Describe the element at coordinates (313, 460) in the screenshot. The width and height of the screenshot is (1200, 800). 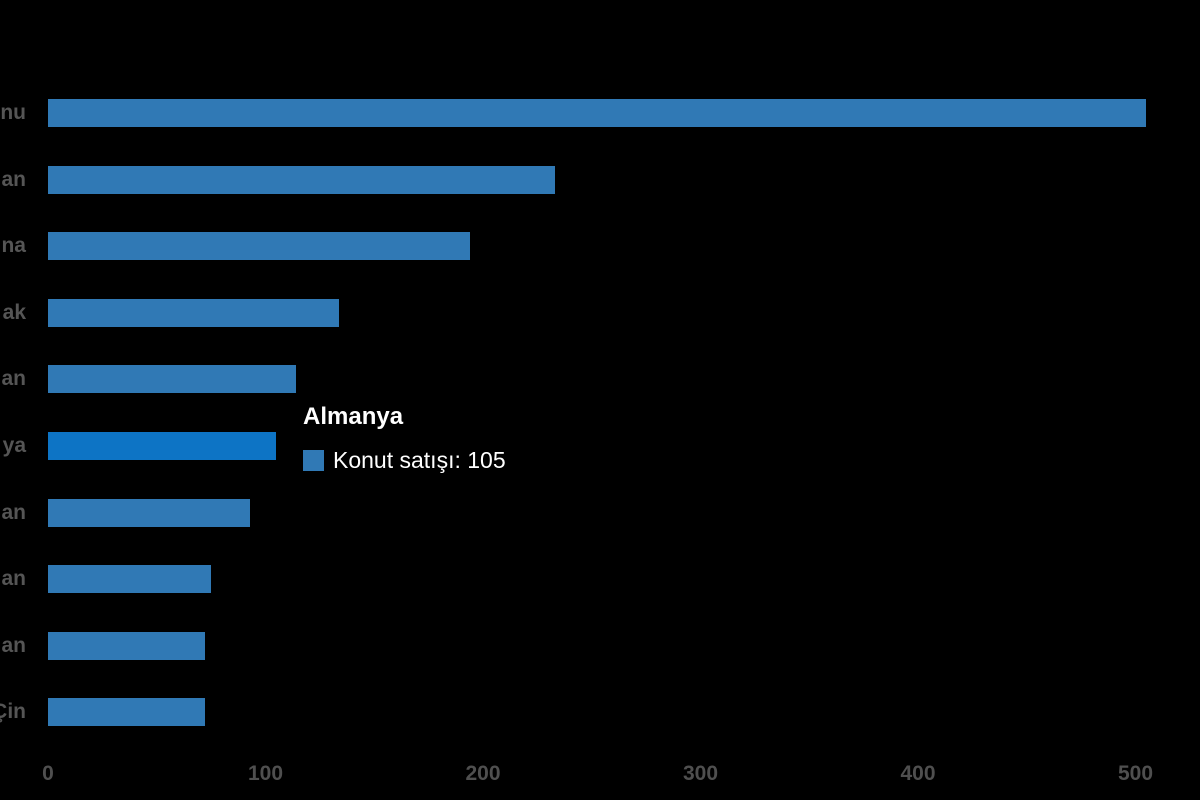
I see `series-swatch-icon` at that location.